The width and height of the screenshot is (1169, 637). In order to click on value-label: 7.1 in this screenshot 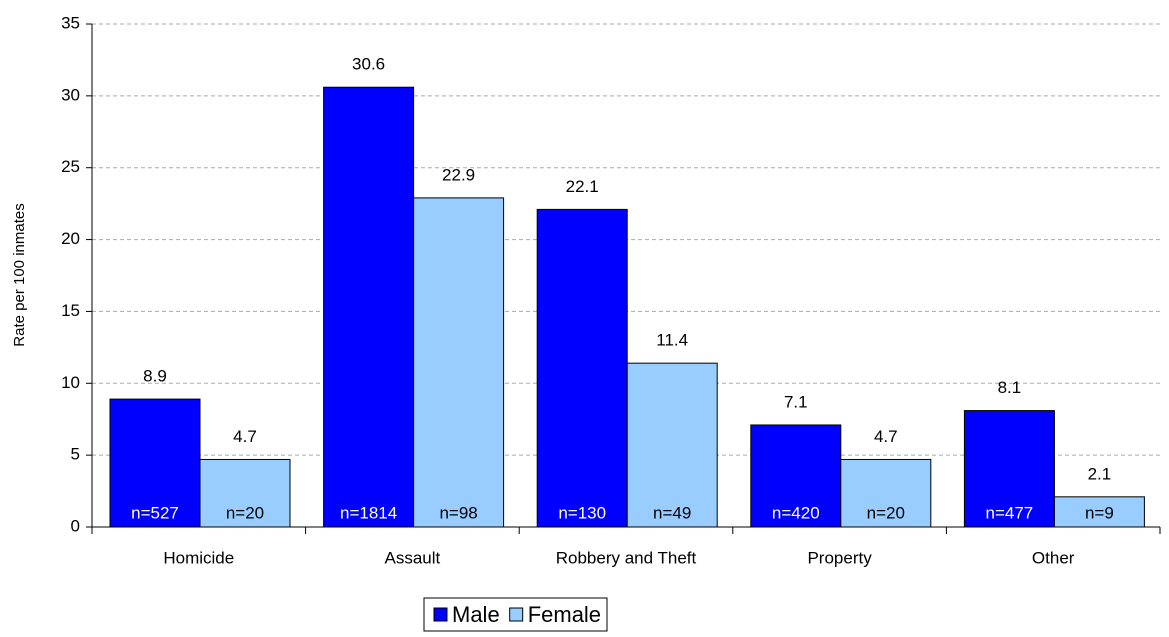, I will do `click(796, 401)`.